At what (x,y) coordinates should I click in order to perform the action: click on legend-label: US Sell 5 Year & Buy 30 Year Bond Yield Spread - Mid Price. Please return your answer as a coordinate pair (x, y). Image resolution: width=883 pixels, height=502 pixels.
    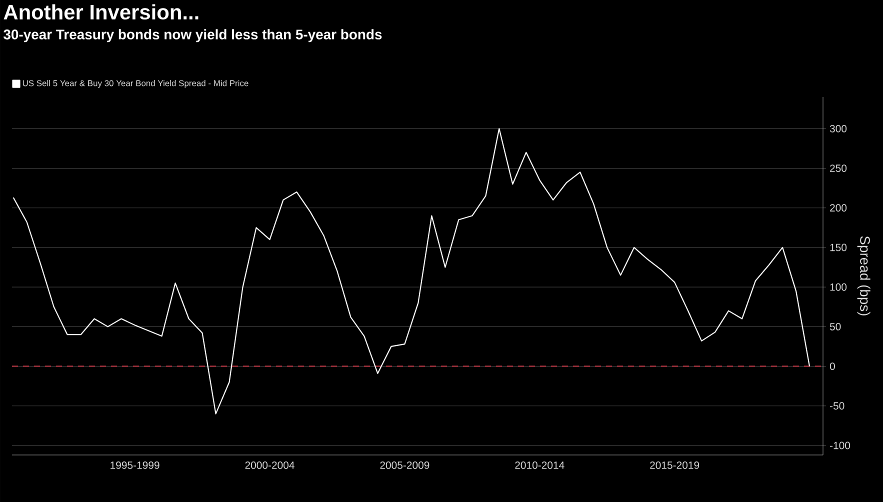
    Looking at the image, I should click on (135, 84).